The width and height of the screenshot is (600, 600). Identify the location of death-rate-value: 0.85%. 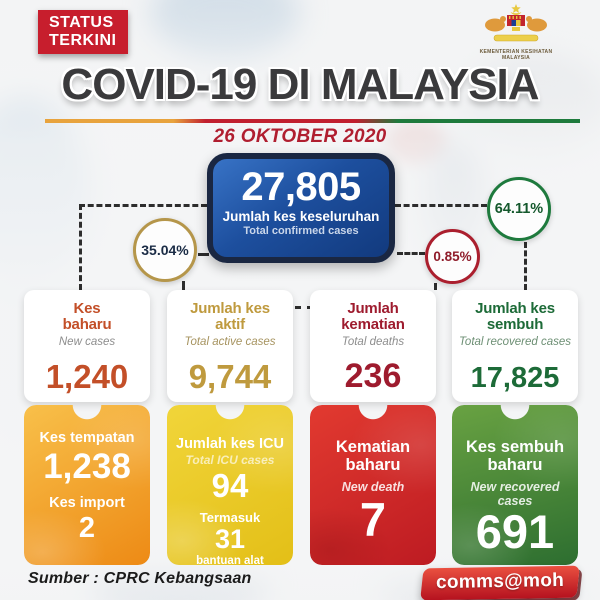
(452, 256).